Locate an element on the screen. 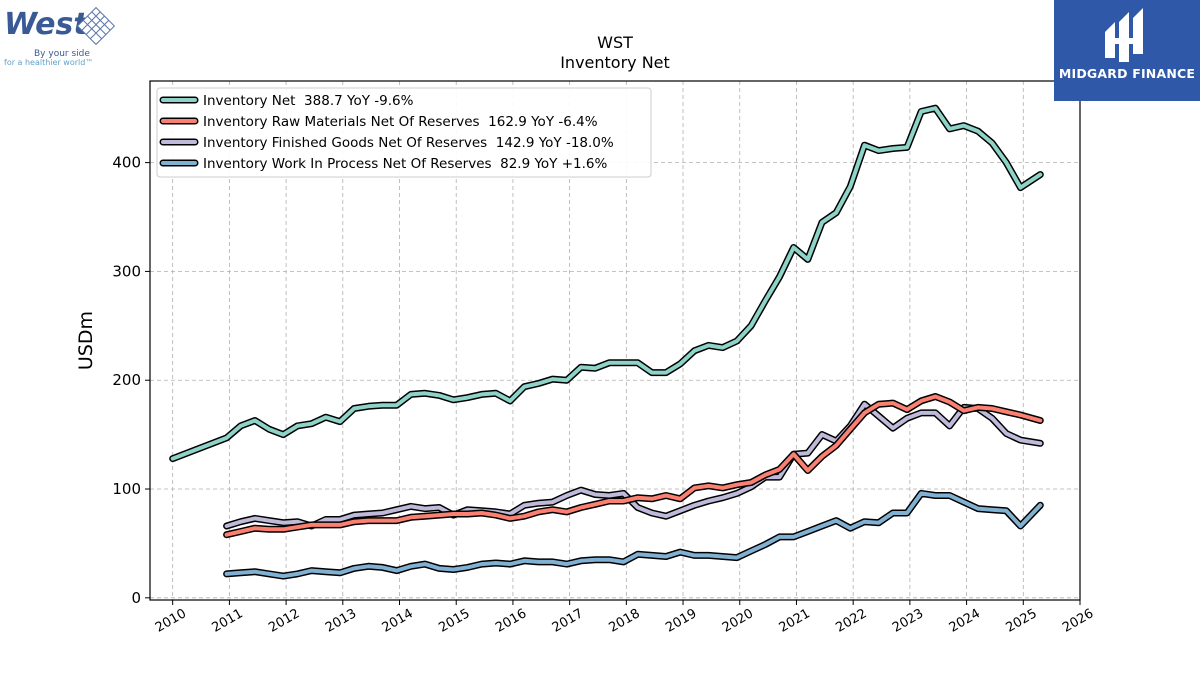 The height and width of the screenshot is (675, 1200). y-axis-label: USDm is located at coordinates (86, 340).